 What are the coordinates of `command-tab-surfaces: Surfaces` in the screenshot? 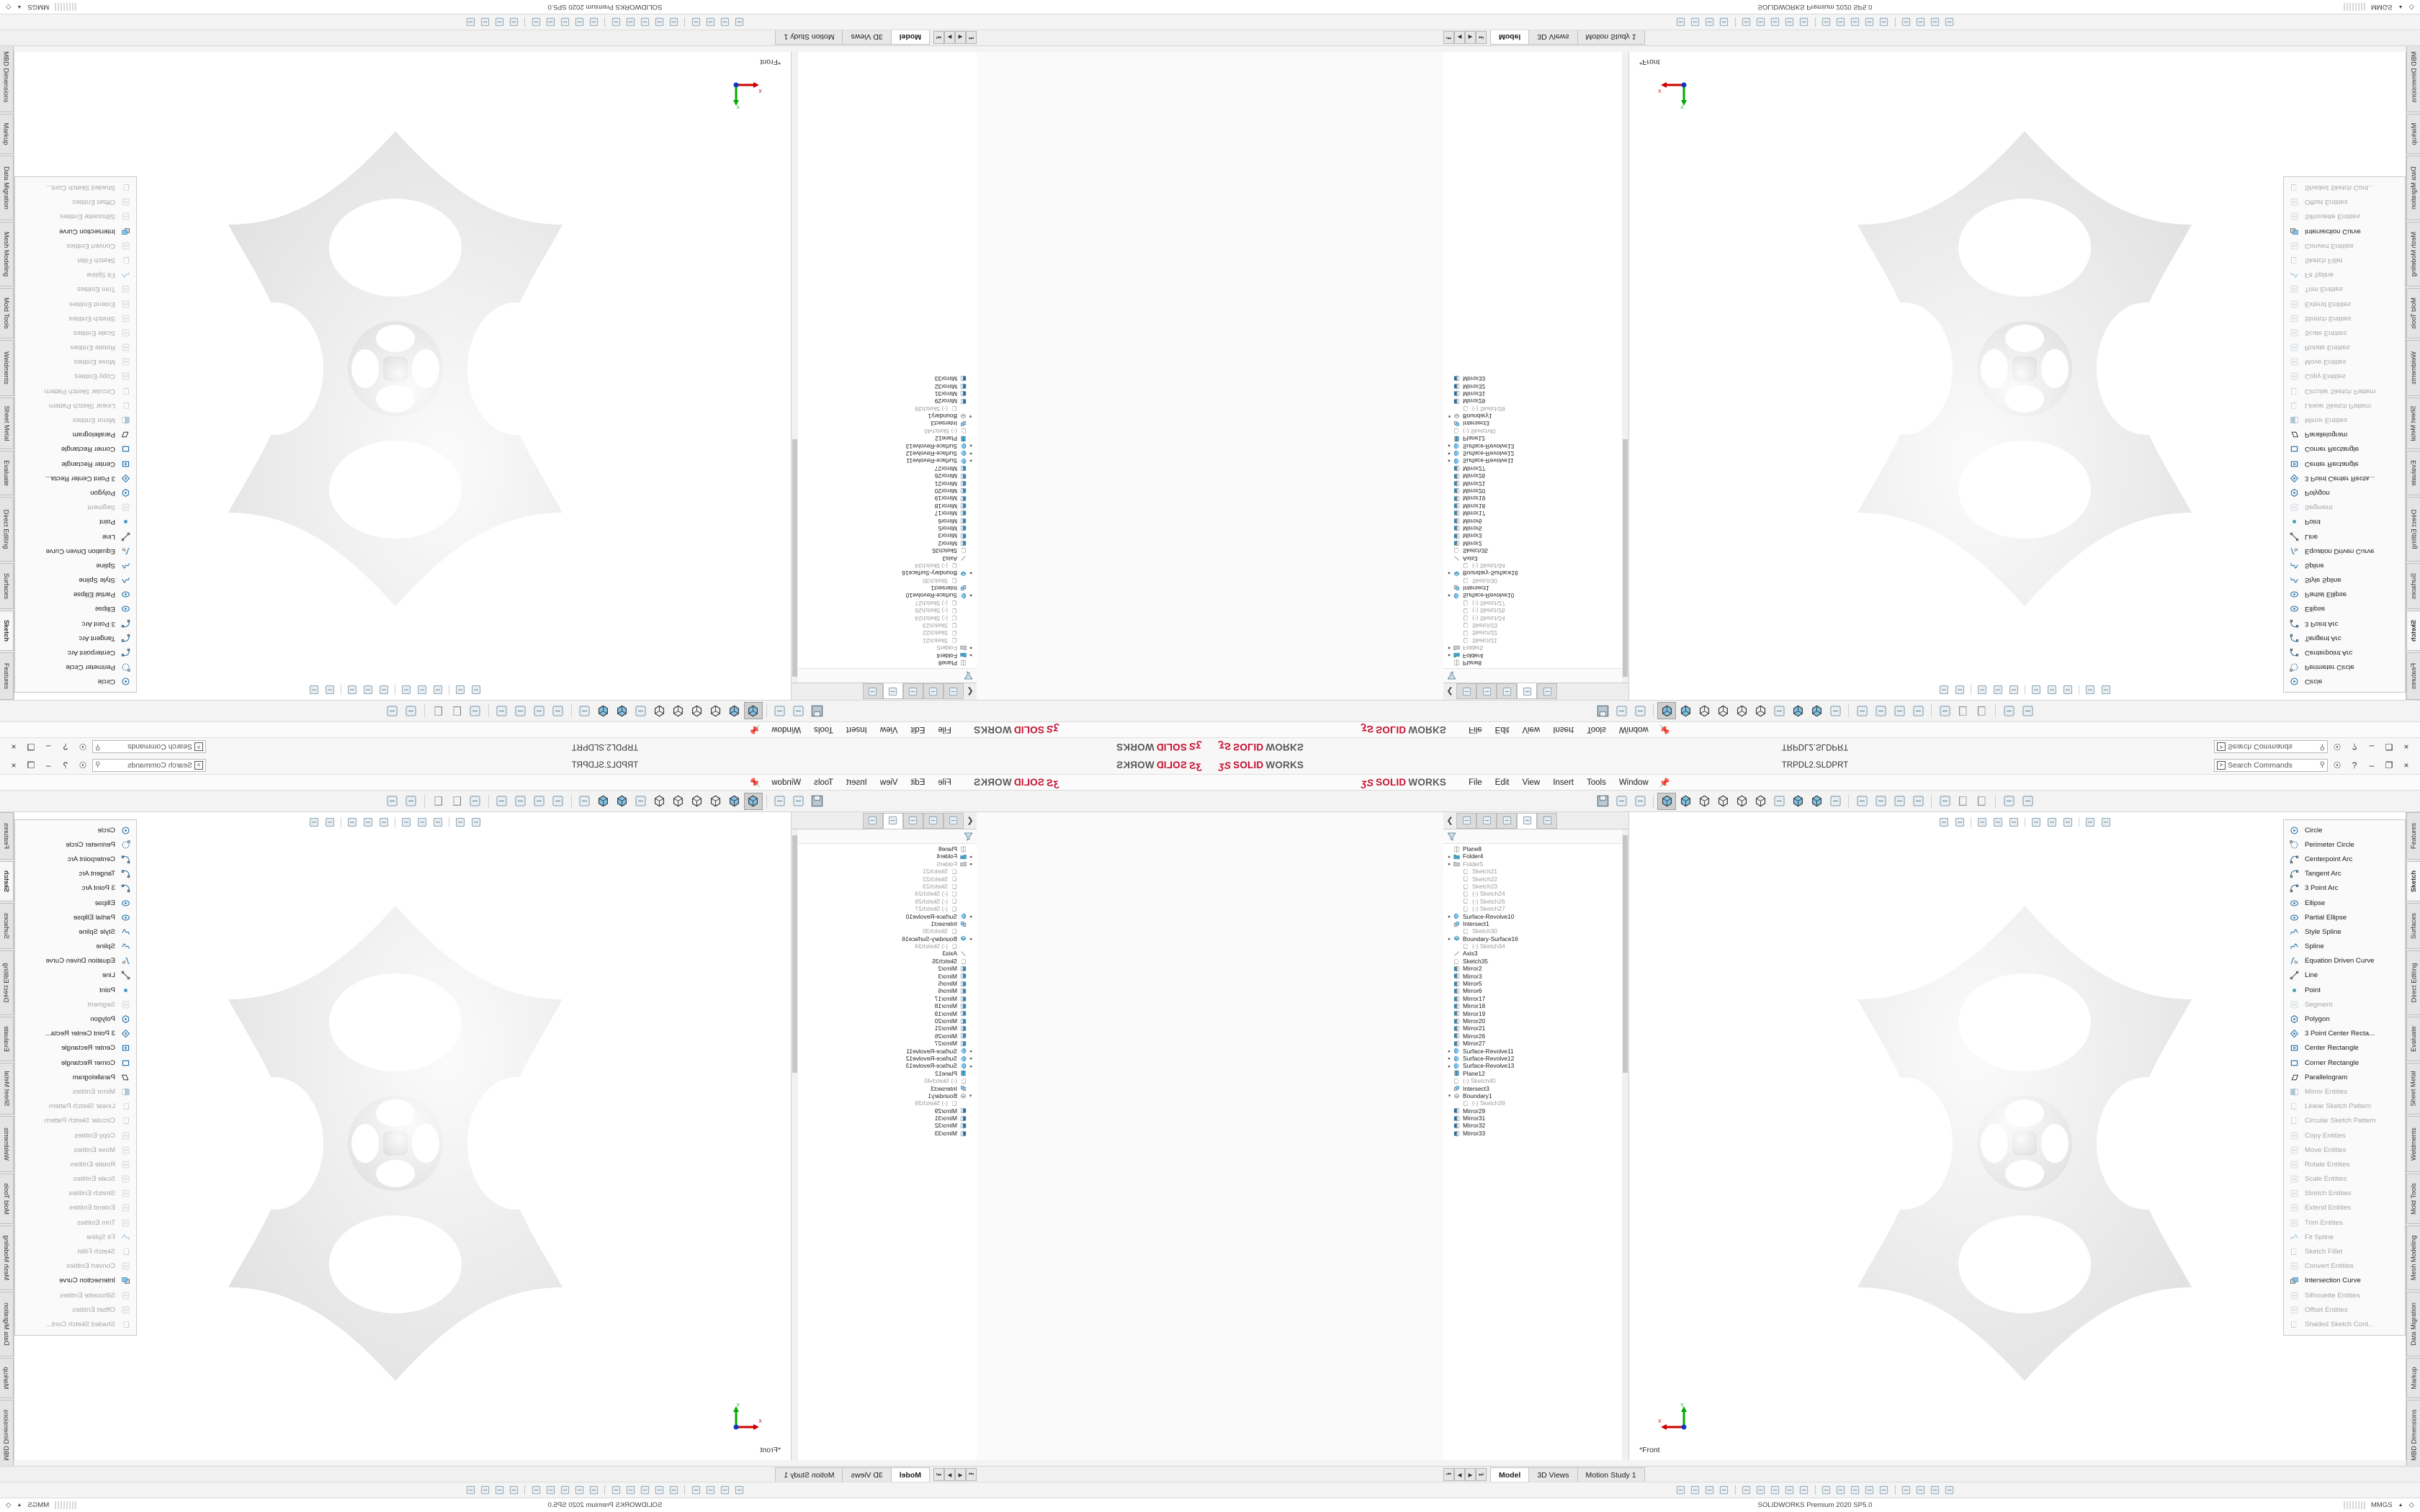 It's located at (7, 586).